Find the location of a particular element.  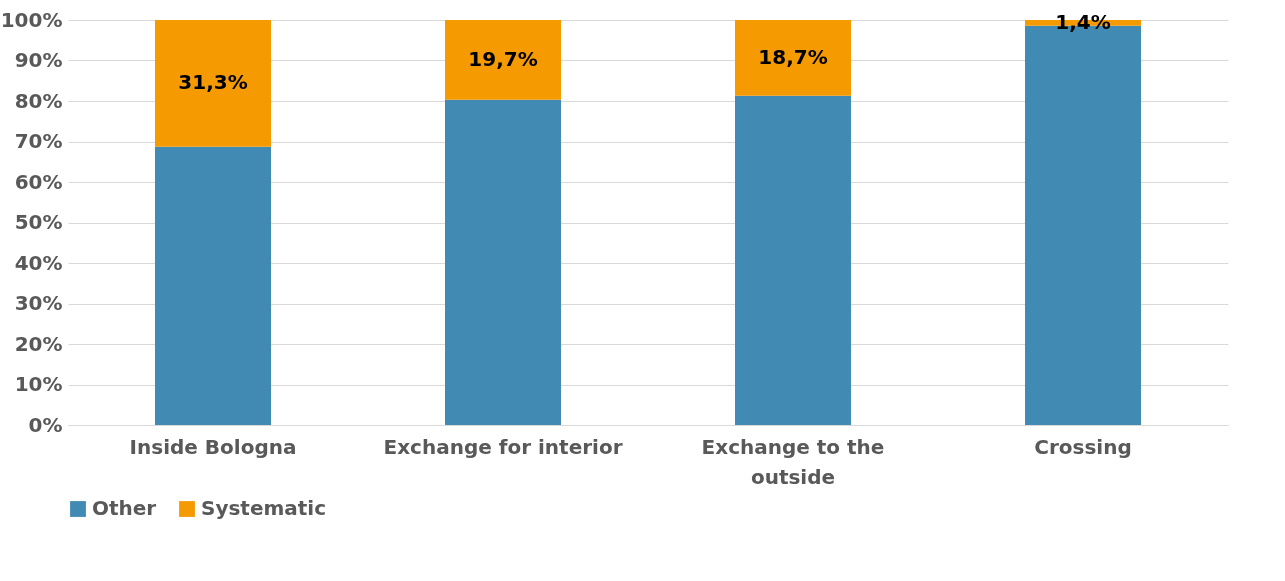

data-label: 19,7% is located at coordinates (503, 58).